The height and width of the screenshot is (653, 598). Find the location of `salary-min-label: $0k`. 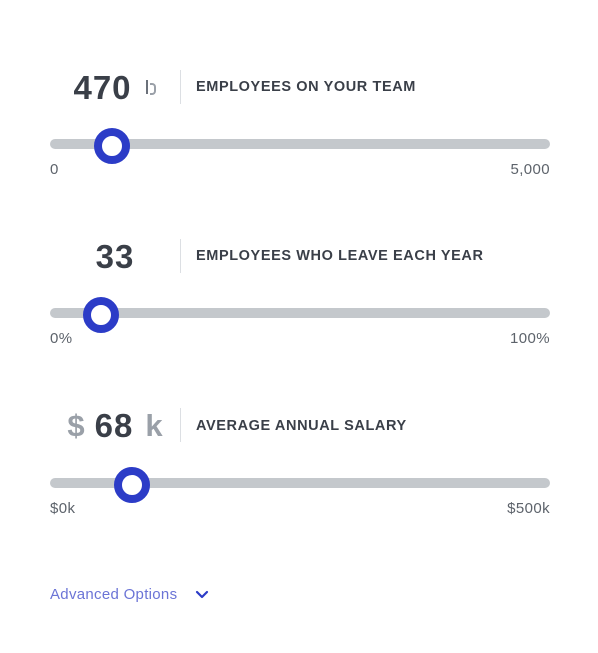

salary-min-label: $0k is located at coordinates (63, 508).